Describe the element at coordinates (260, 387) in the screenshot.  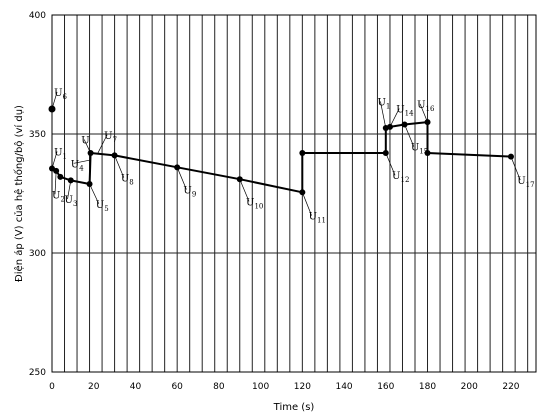
I see `x-tick-label: 100` at that location.